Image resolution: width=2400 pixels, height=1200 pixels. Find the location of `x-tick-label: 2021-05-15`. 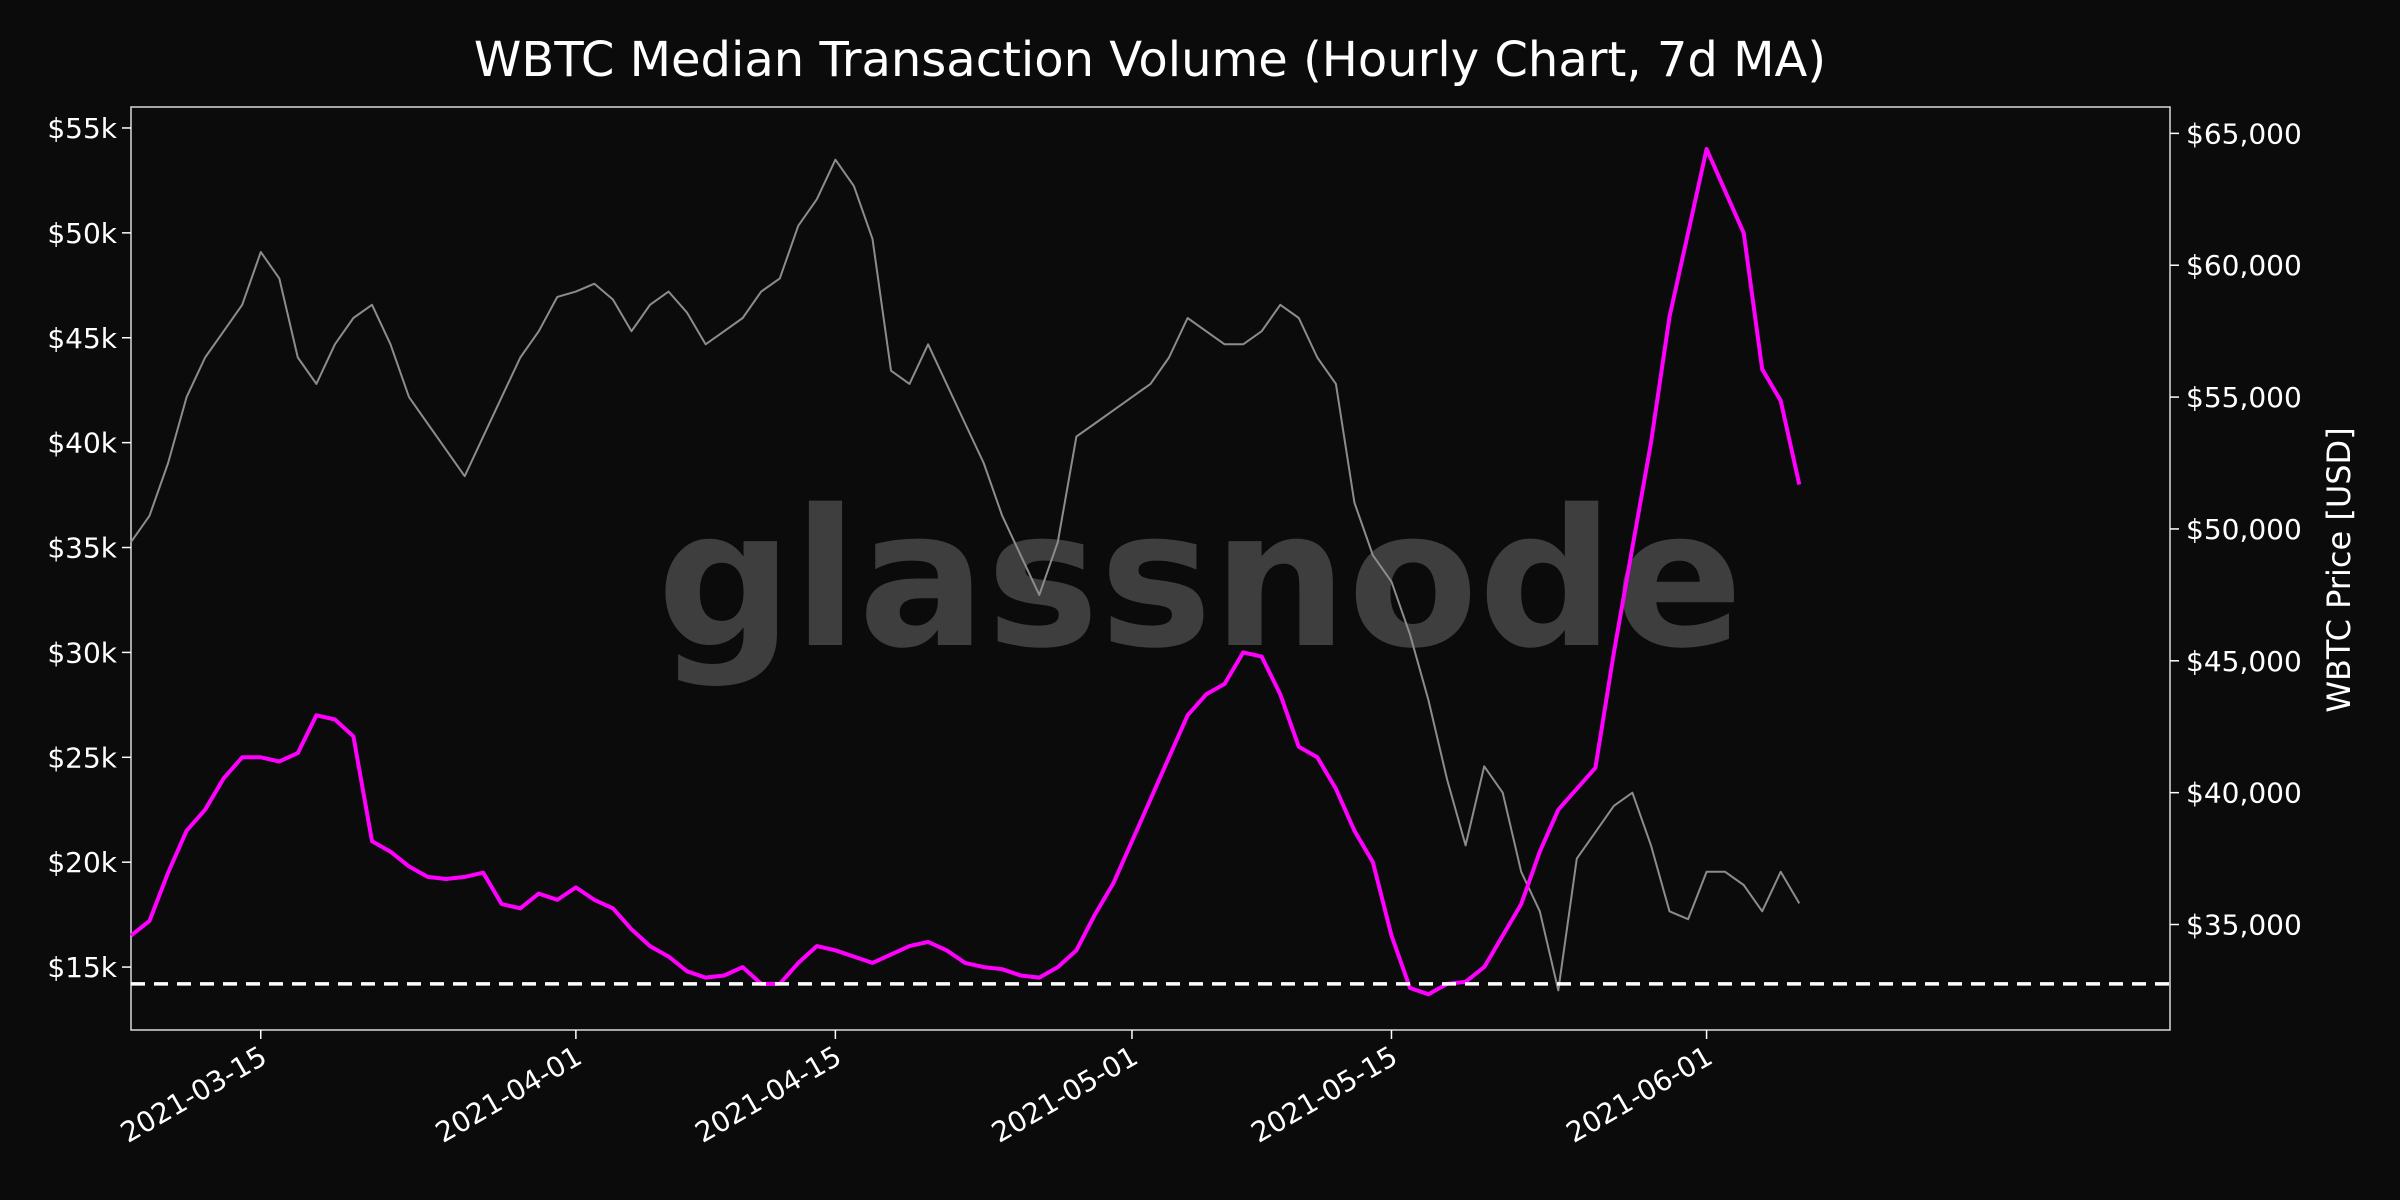

x-tick-label: 2021-05-15 is located at coordinates (1324, 1094).